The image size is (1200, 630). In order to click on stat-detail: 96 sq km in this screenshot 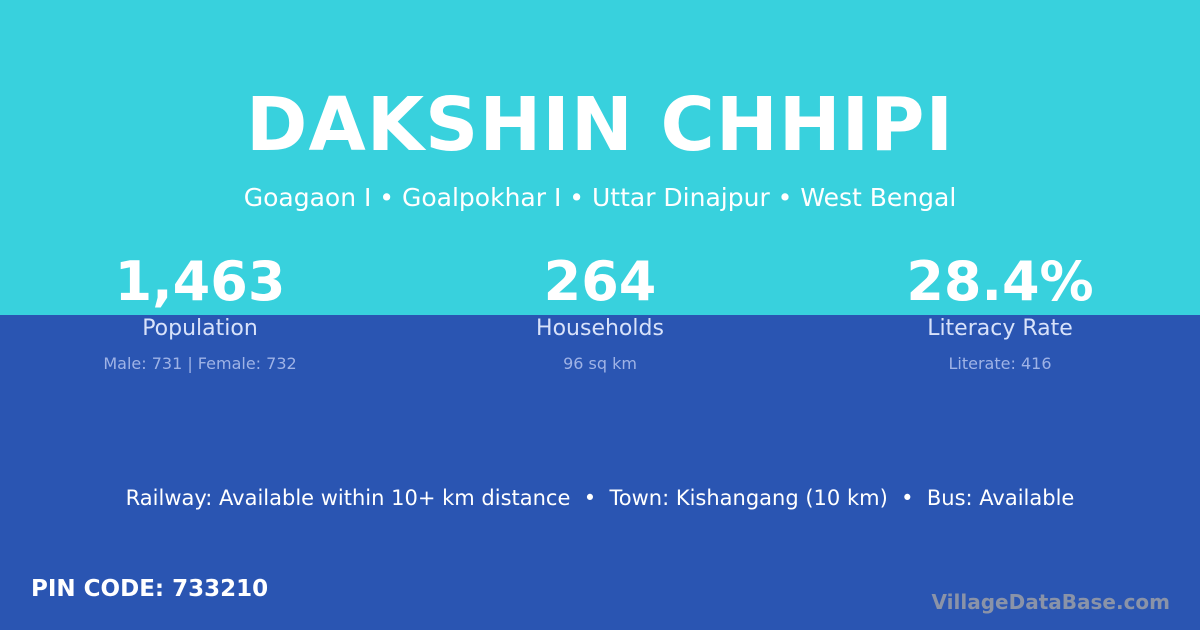, I will do `click(600, 363)`.